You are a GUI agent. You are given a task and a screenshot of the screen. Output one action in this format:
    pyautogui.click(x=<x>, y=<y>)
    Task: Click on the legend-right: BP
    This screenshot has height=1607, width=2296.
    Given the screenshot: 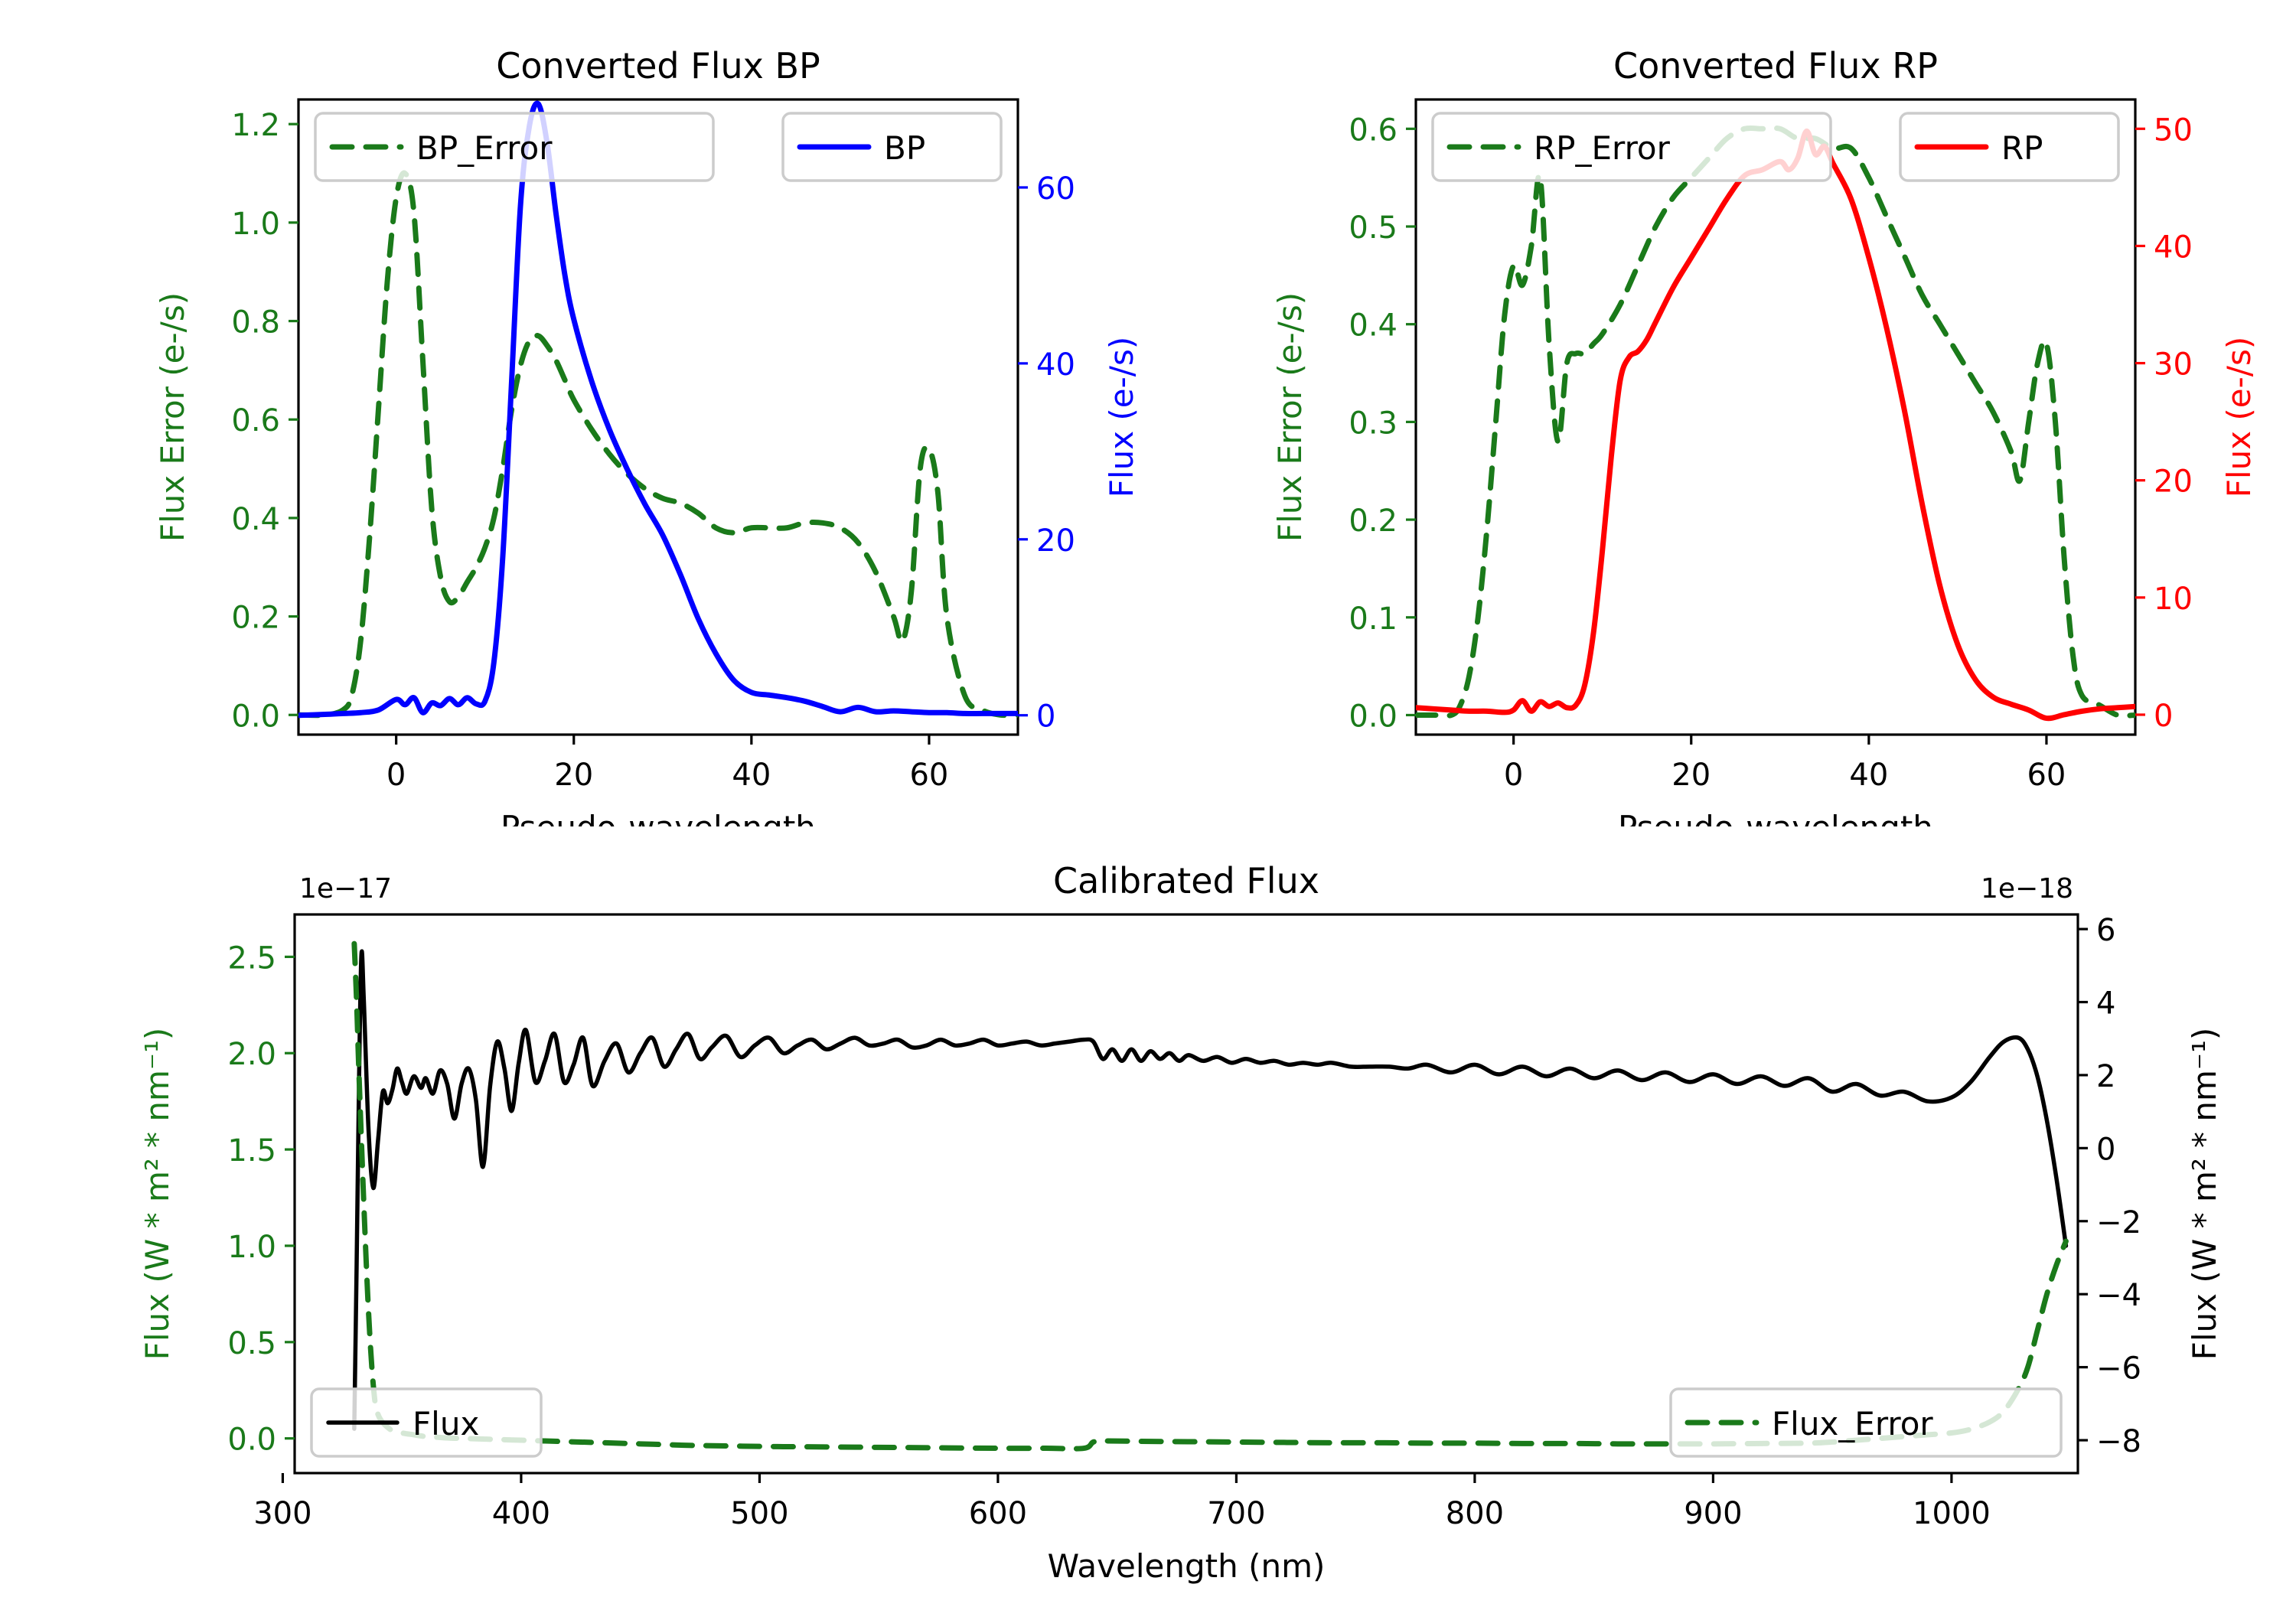 What is the action you would take?
    pyautogui.click(x=892, y=147)
    